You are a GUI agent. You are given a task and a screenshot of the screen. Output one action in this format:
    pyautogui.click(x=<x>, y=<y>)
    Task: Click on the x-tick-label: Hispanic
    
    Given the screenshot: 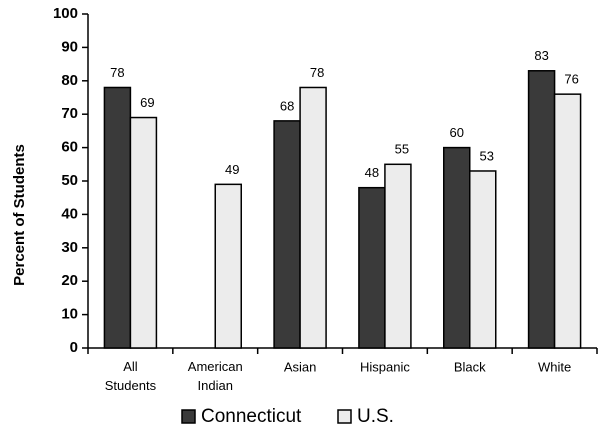 What is the action you would take?
    pyautogui.click(x=385, y=366)
    